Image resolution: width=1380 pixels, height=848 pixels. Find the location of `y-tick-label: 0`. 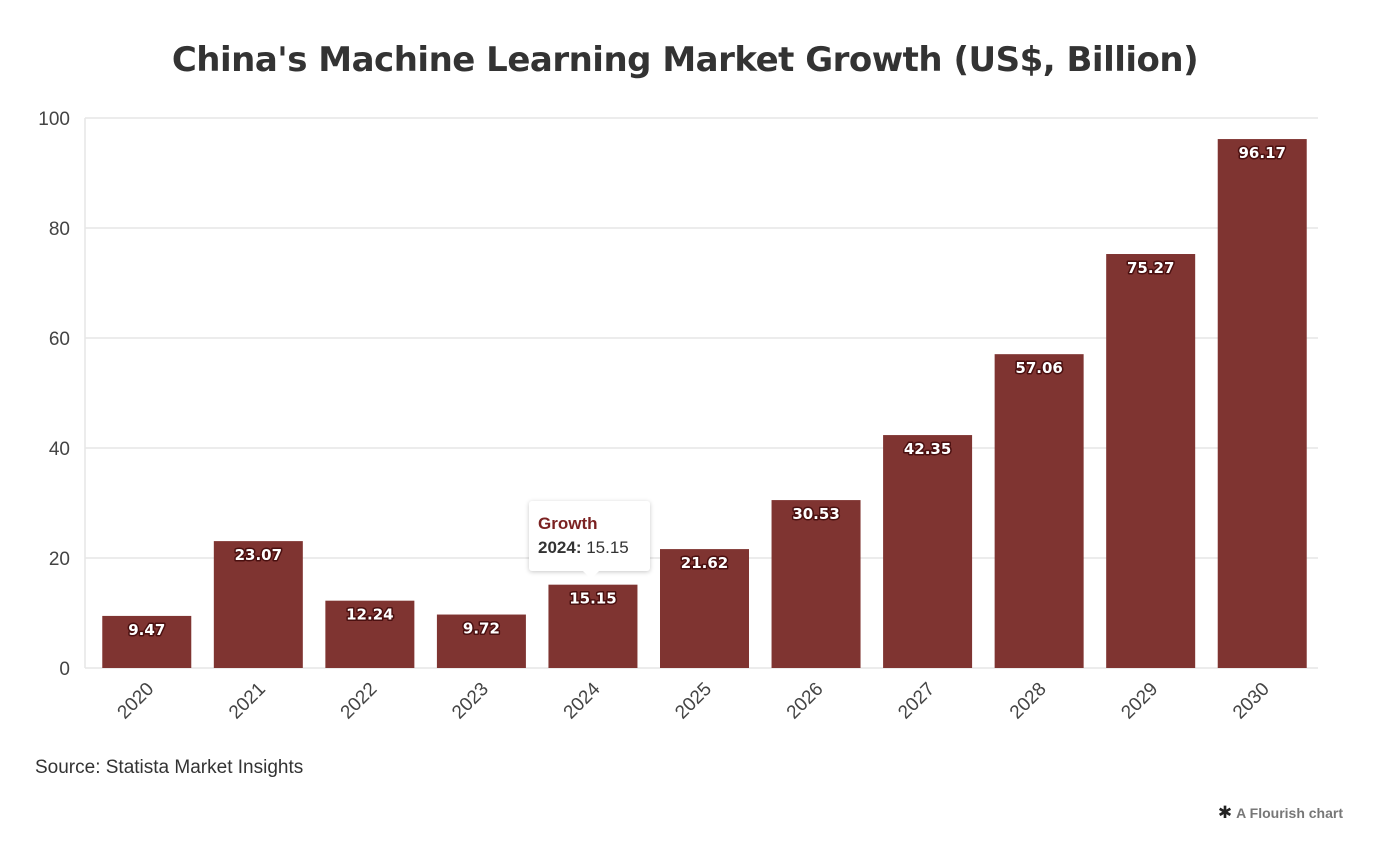

y-tick-label: 0 is located at coordinates (64, 669).